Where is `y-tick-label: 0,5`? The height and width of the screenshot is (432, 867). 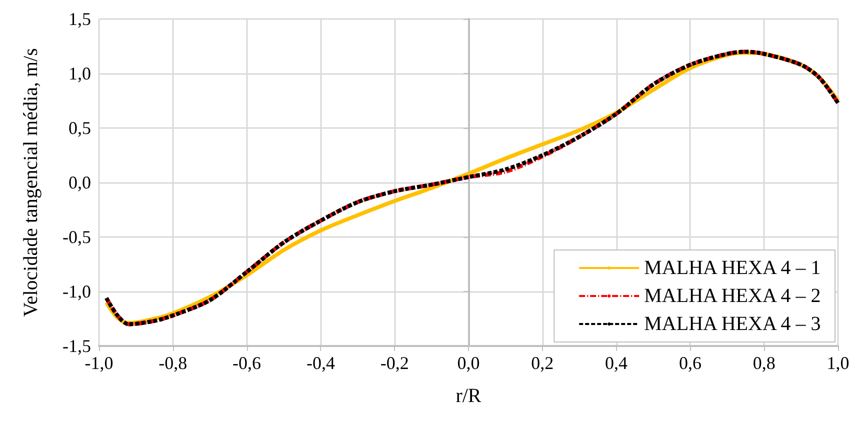 y-tick-label: 0,5 is located at coordinates (79, 128).